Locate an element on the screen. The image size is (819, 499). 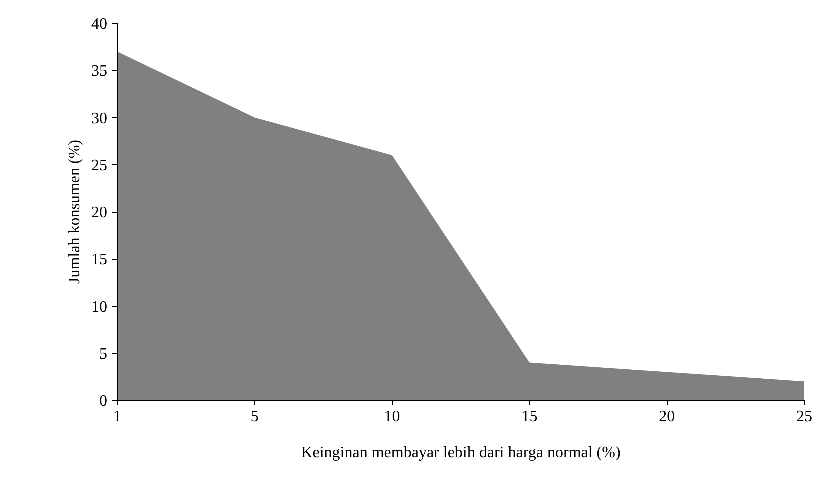
x-tick-label: 25 is located at coordinates (804, 417).